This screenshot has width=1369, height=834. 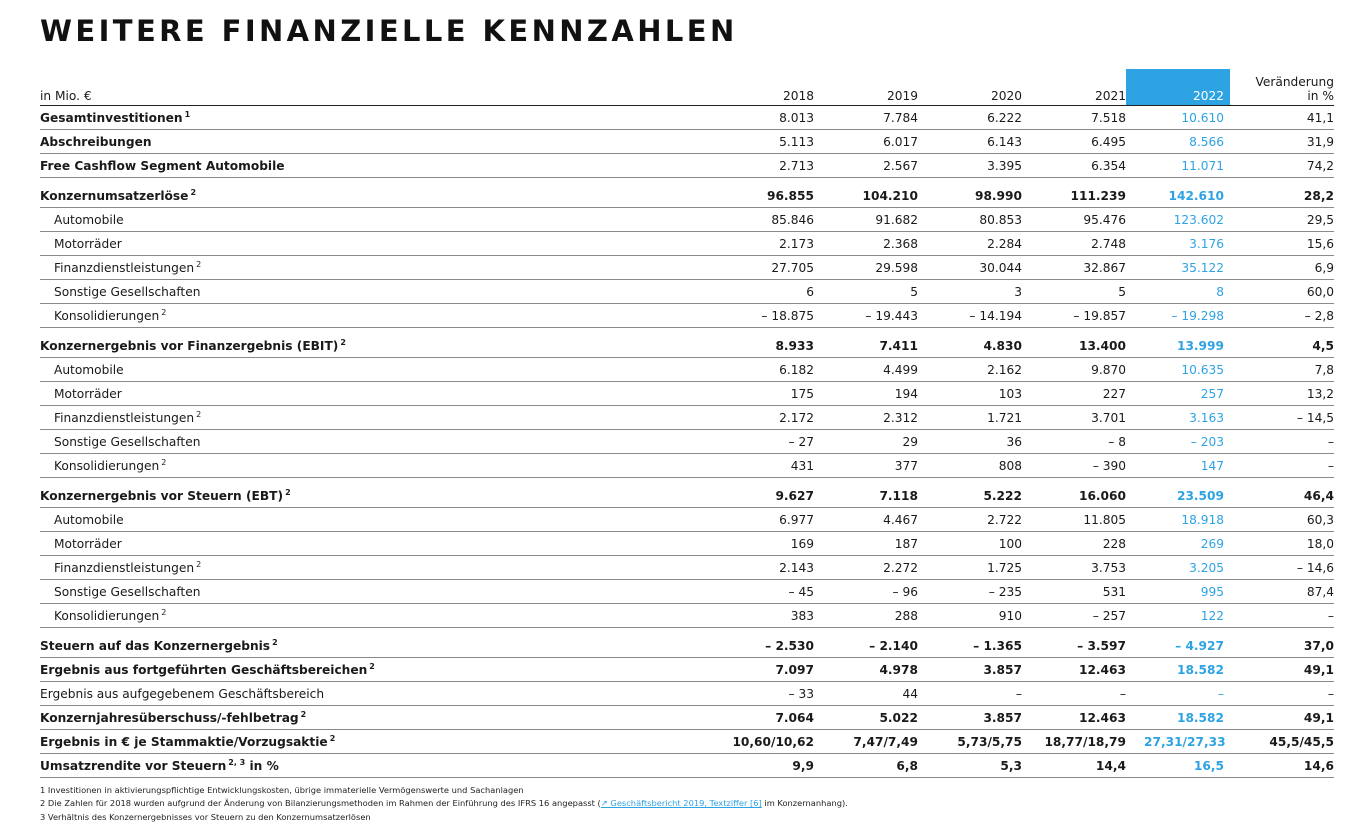 What do you see at coordinates (866, 544) in the screenshot?
I see `value-2019: 187` at bounding box center [866, 544].